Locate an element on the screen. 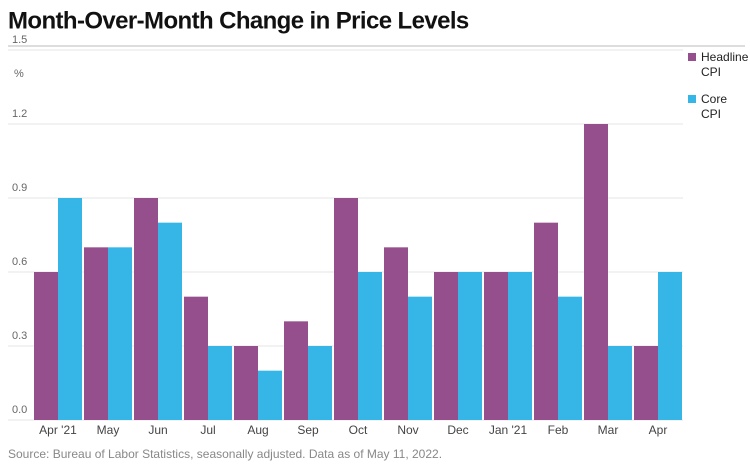  x-tick-label: Feb is located at coordinates (558, 430).